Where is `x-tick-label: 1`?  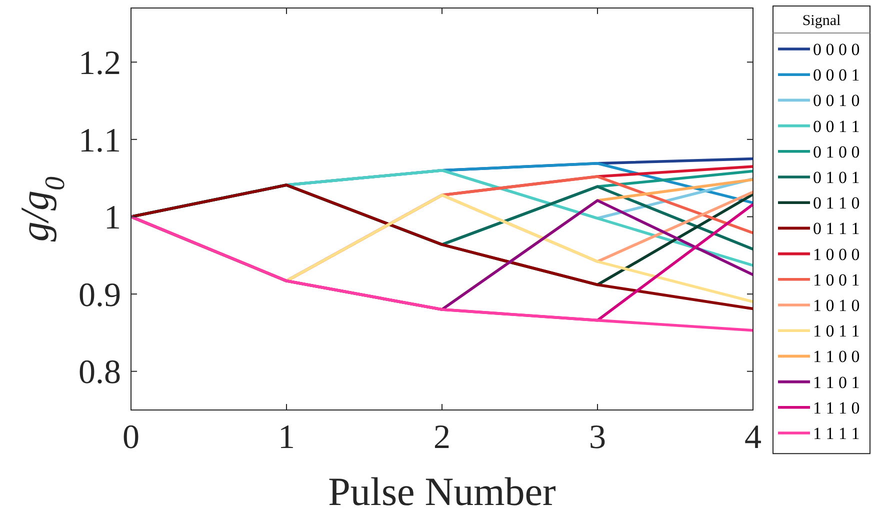 x-tick-label: 1 is located at coordinates (286, 437).